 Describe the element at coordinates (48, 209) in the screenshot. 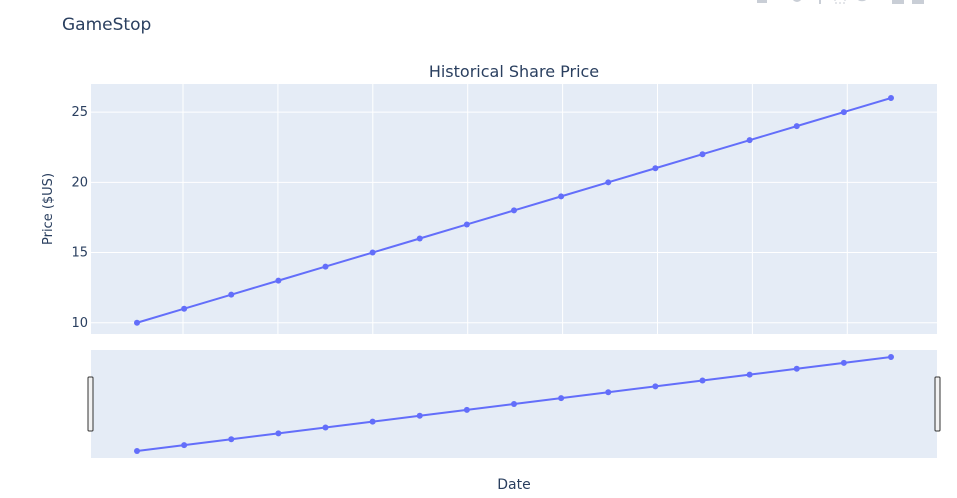

I see `y-axis-label: Price ($US)` at that location.